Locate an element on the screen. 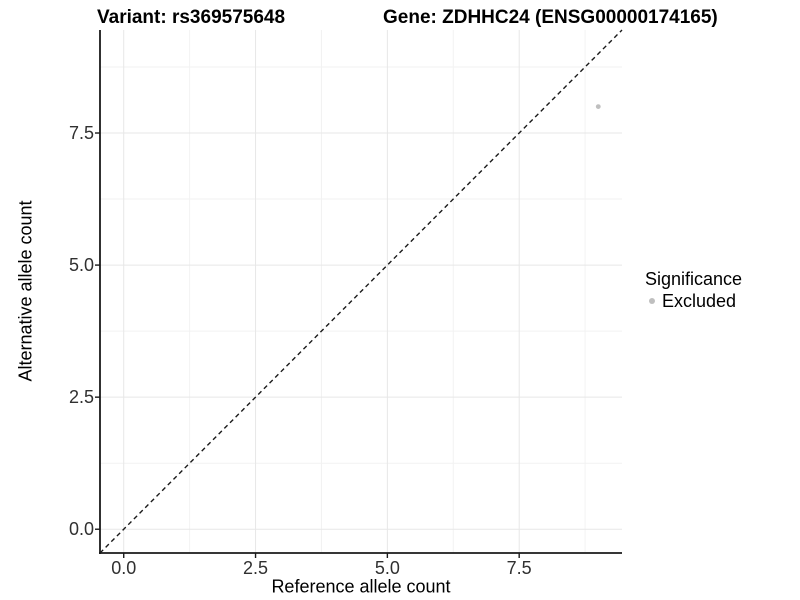  x-tick-label: 5.0 is located at coordinates (387, 568).